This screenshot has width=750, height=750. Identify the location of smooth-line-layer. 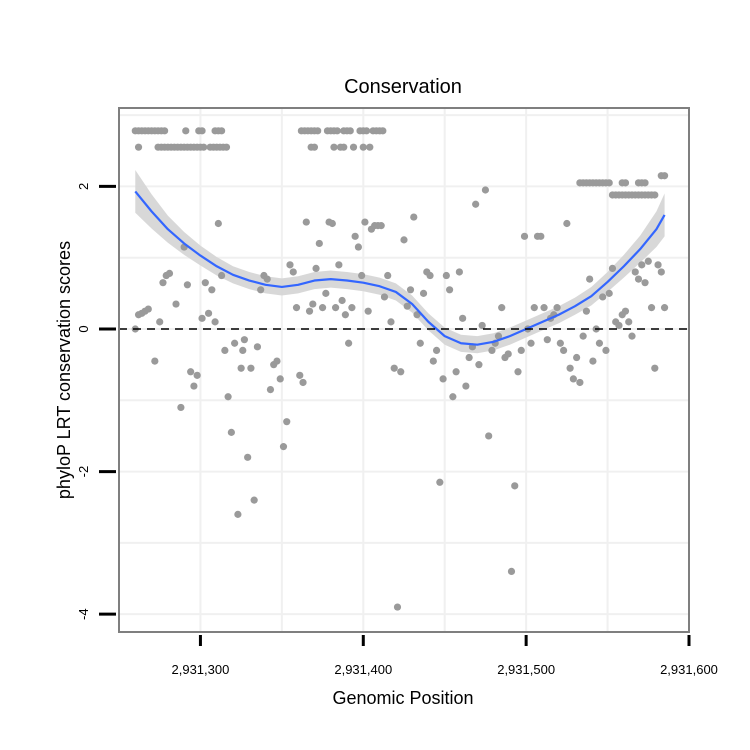
(400, 268).